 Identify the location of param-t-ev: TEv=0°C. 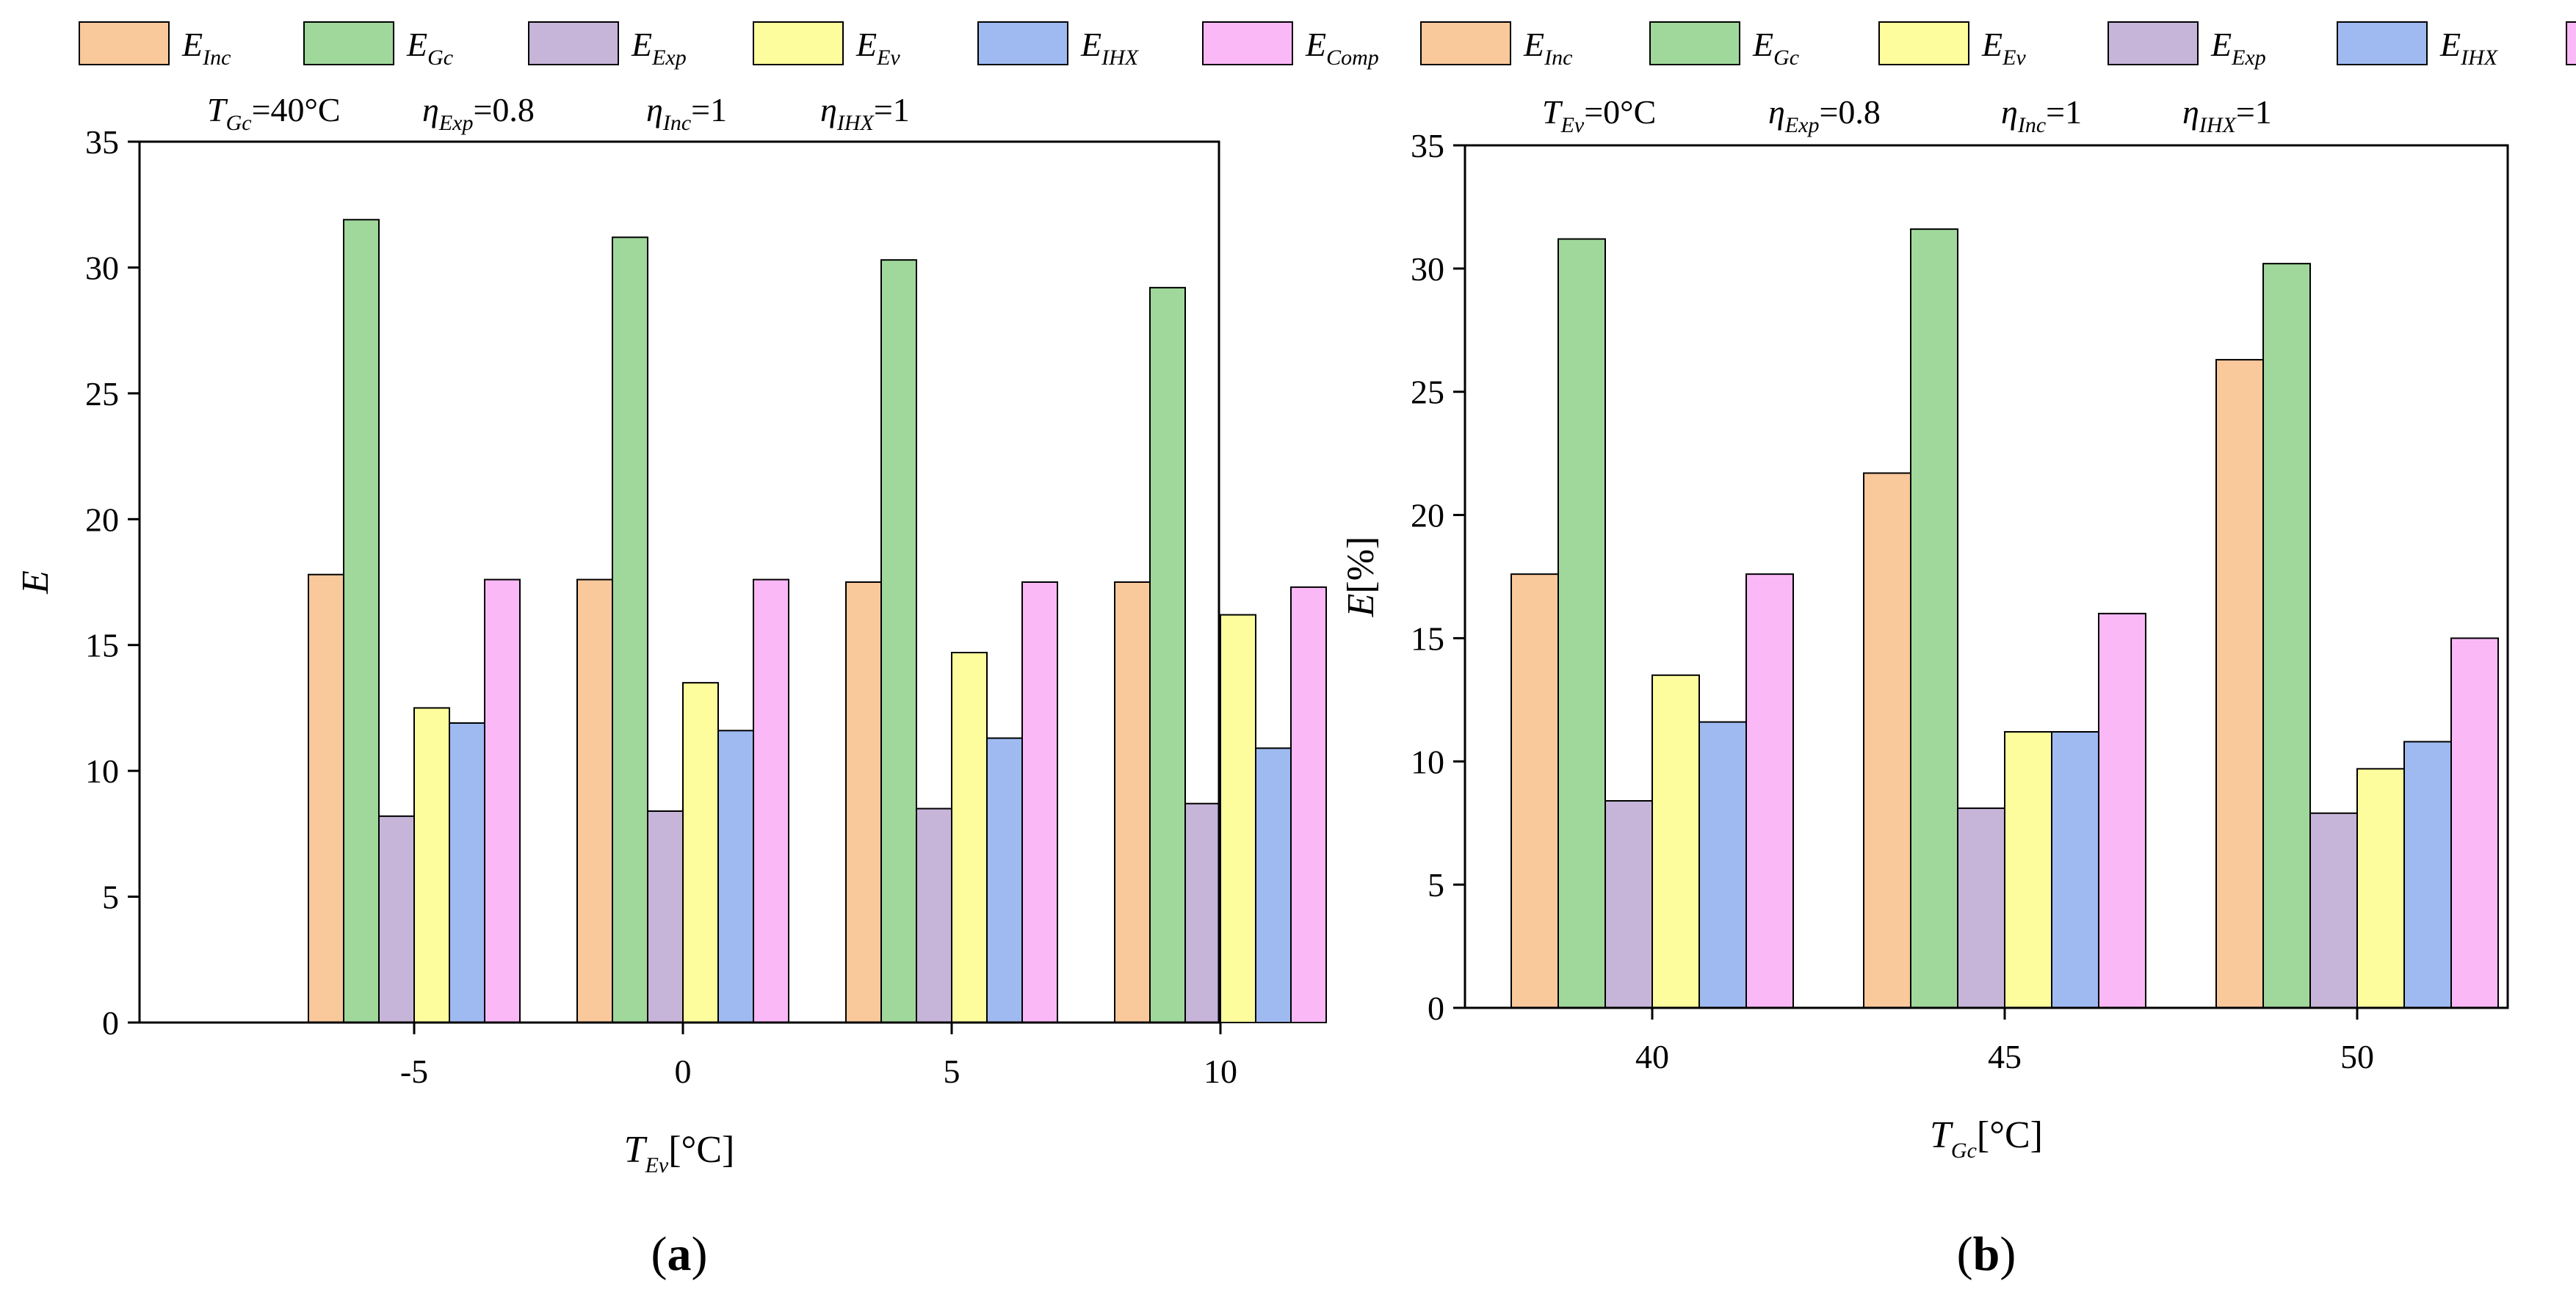
(1599, 115).